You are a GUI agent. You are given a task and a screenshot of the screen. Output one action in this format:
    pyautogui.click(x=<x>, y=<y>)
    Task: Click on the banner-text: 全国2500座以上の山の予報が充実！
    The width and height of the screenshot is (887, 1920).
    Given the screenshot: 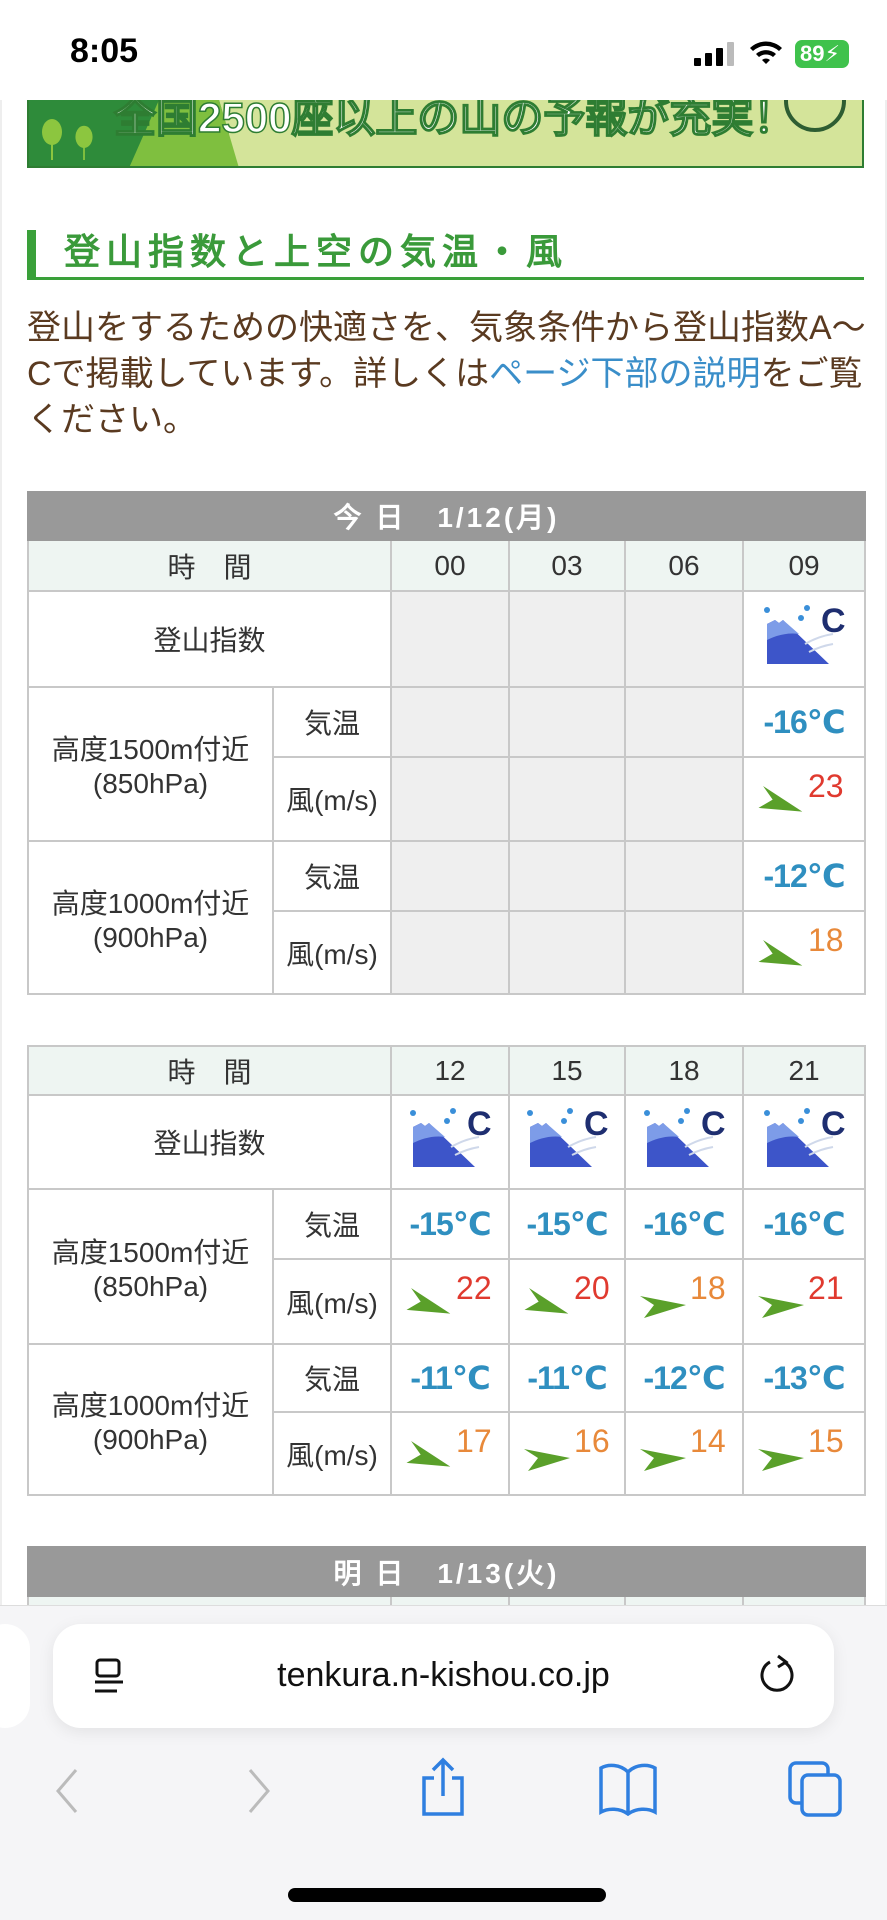 What is the action you would take?
    pyautogui.click(x=454, y=121)
    